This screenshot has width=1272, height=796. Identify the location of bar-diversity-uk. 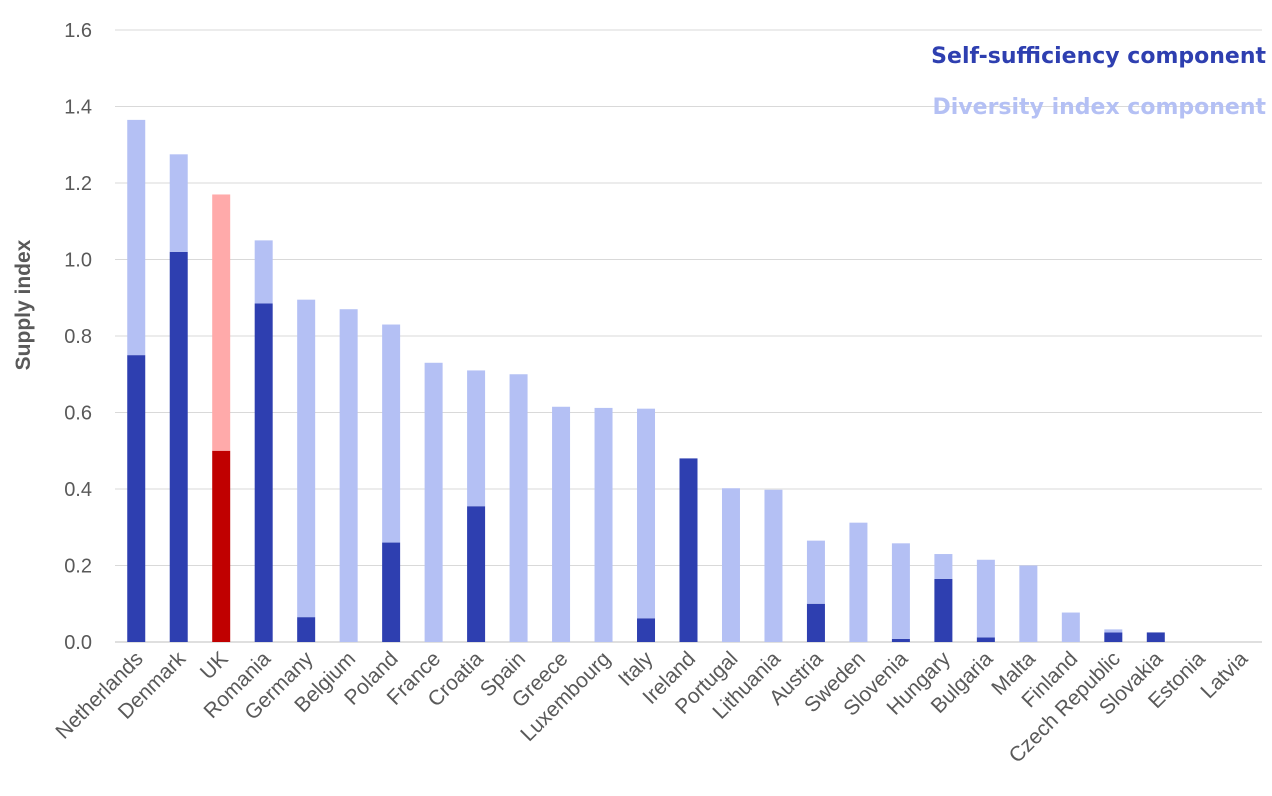
(221, 322).